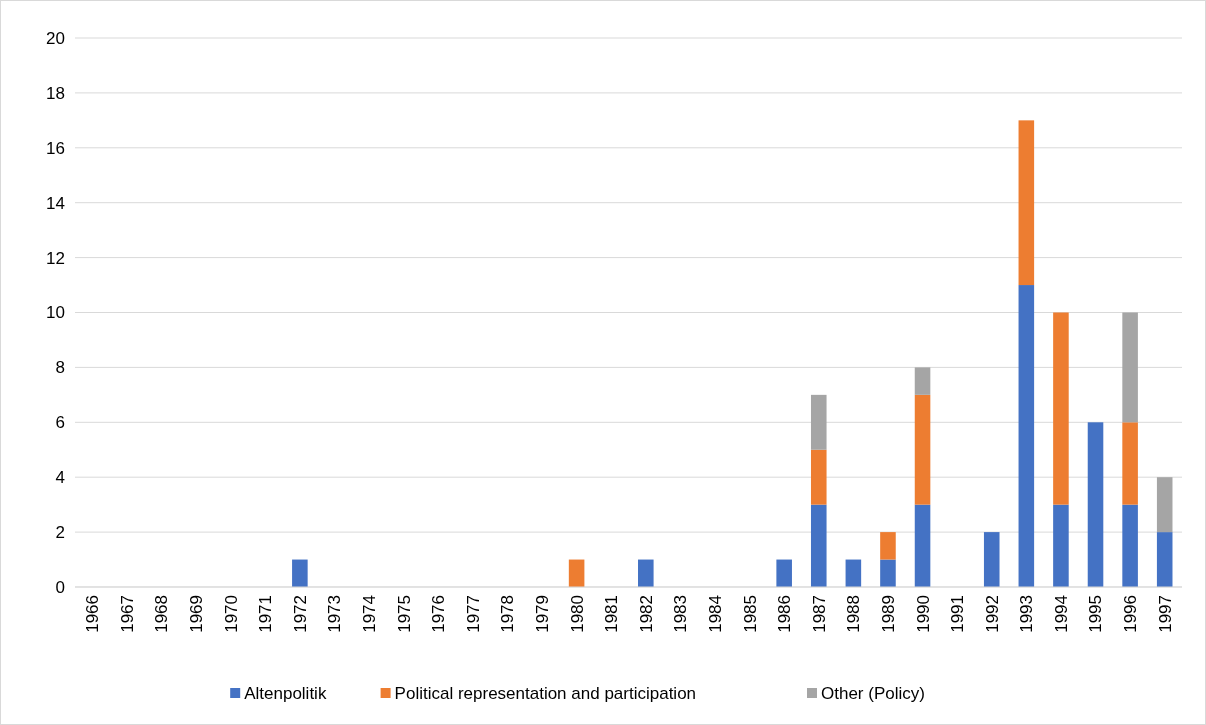  I want to click on x-tick-label: 1980, so click(577, 614).